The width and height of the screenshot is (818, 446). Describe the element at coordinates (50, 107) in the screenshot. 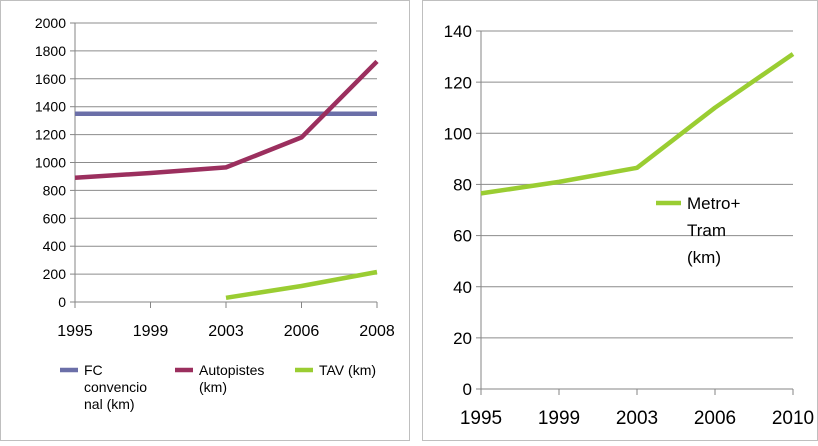

I see `y-tick-label-1400: 1400` at that location.